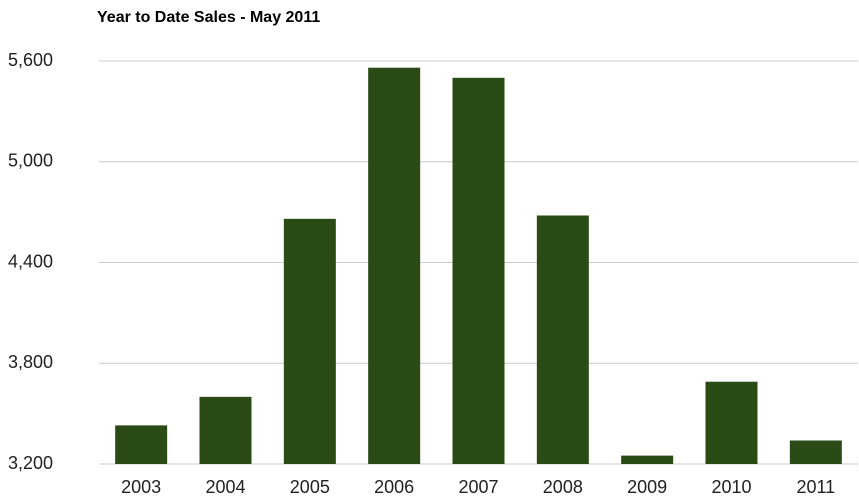  Describe the element at coordinates (30, 161) in the screenshot. I see `y-tick-label: 5,000` at that location.